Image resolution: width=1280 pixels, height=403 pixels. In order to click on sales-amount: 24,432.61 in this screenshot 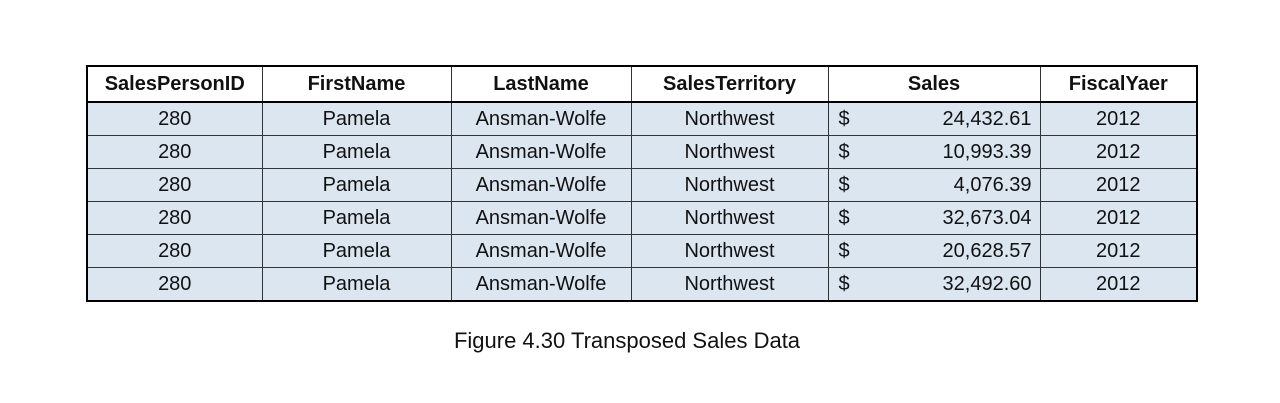, I will do `click(987, 118)`.